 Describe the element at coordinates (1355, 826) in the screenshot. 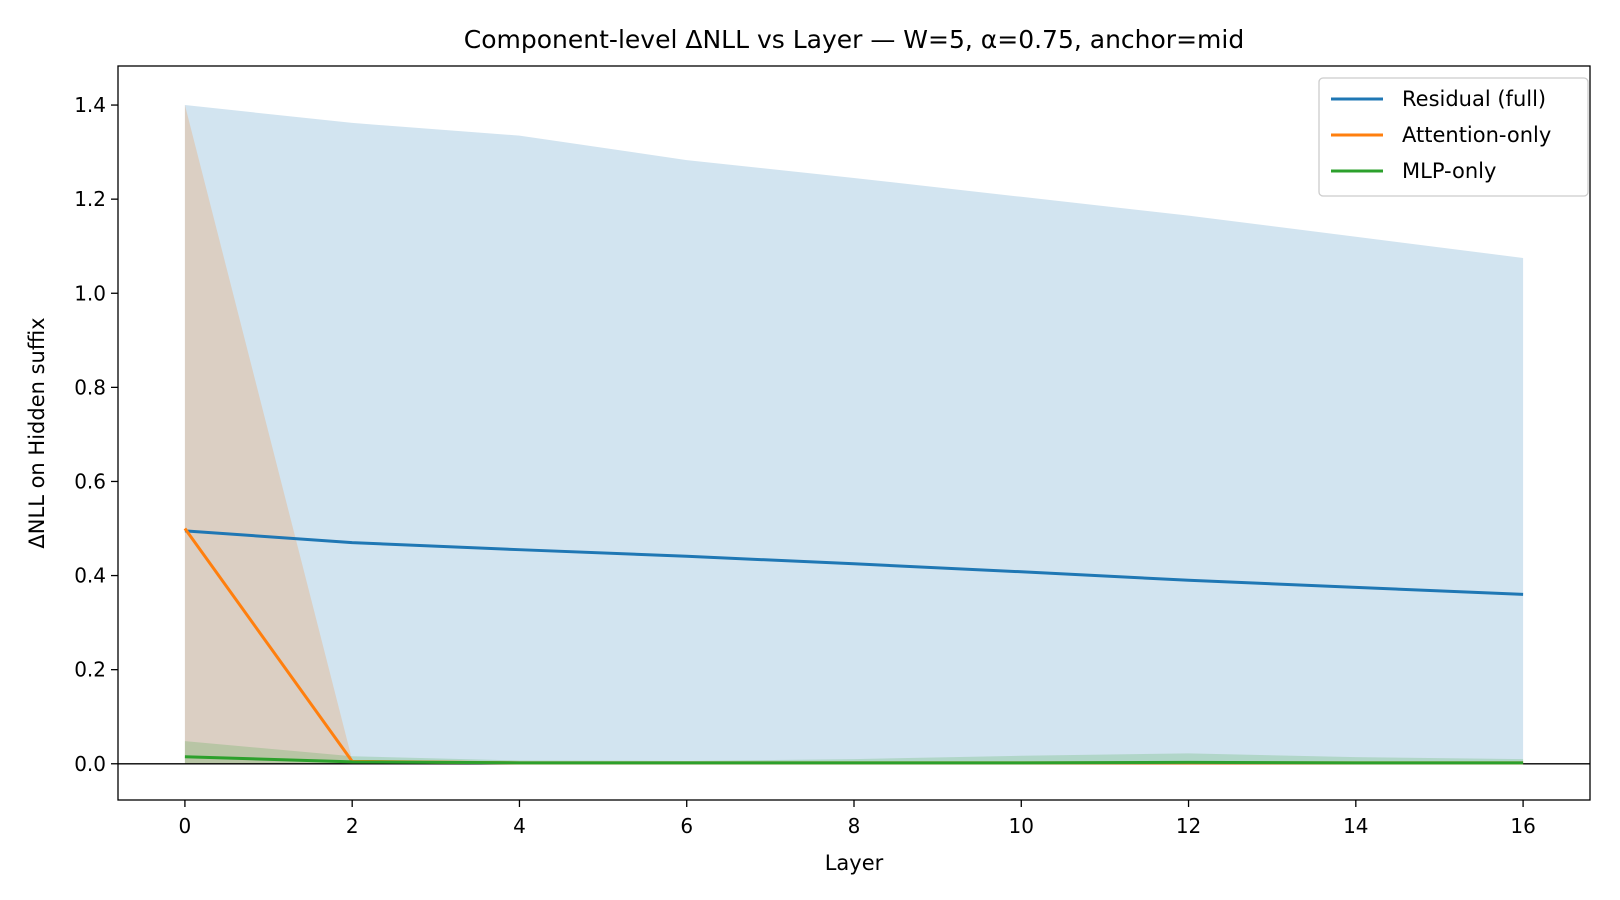

I see `x-tick-label: 14` at that location.